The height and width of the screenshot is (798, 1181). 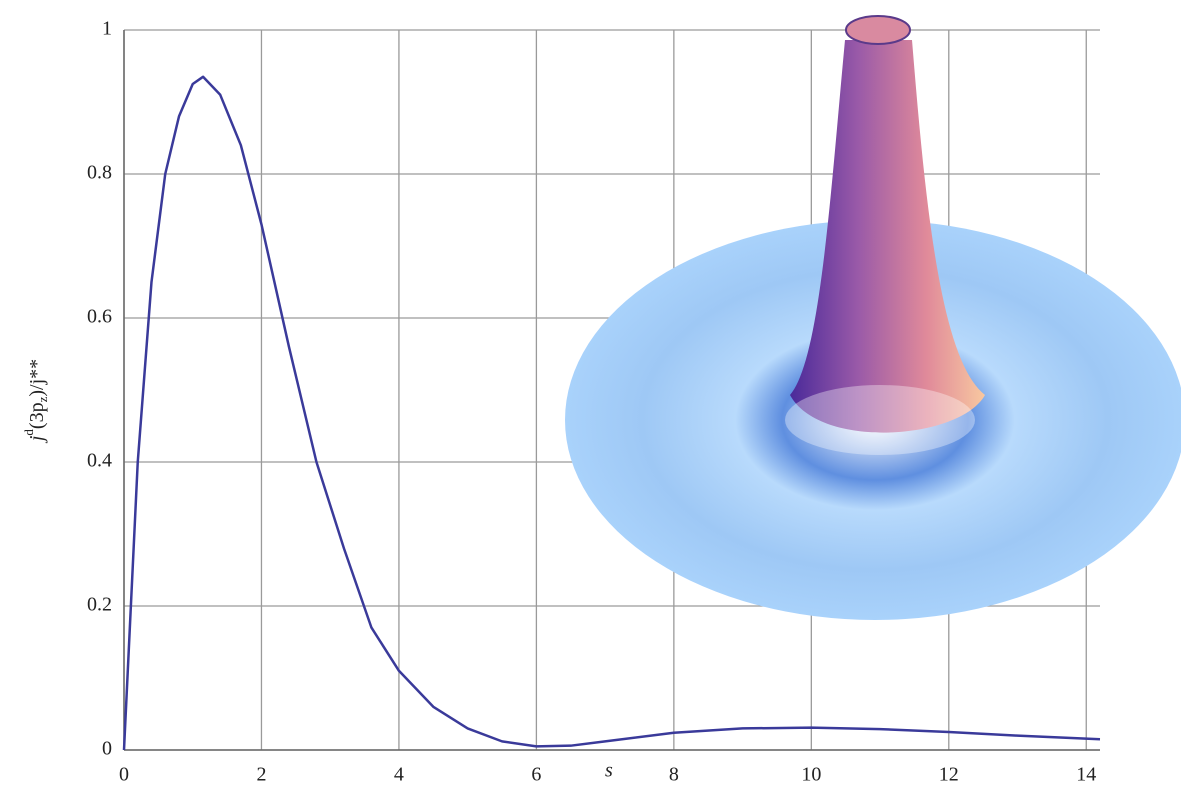 What do you see at coordinates (887, 236) in the screenshot?
I see `peak` at bounding box center [887, 236].